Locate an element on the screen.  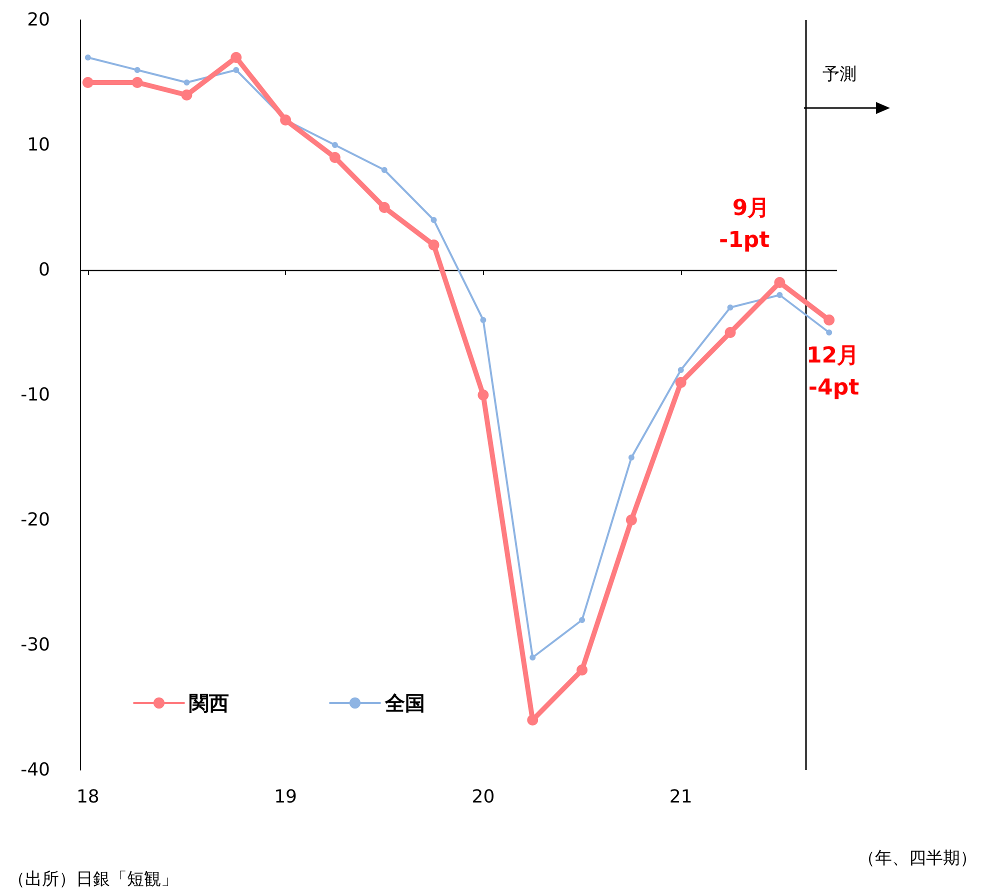
x-axis-title: （年、四半期） is located at coordinates (917, 858).